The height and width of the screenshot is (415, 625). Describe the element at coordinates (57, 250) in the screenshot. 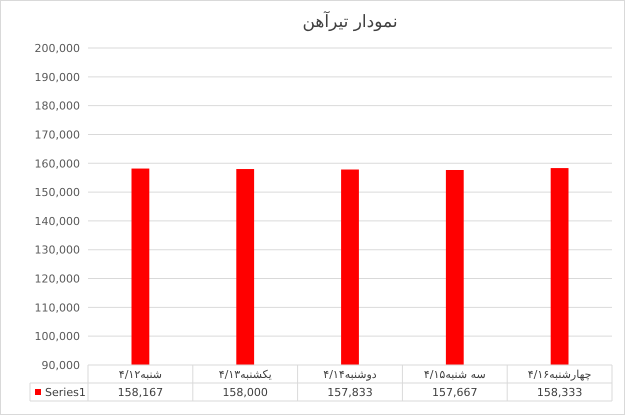

I see `y-tick-label: 130,000` at that location.